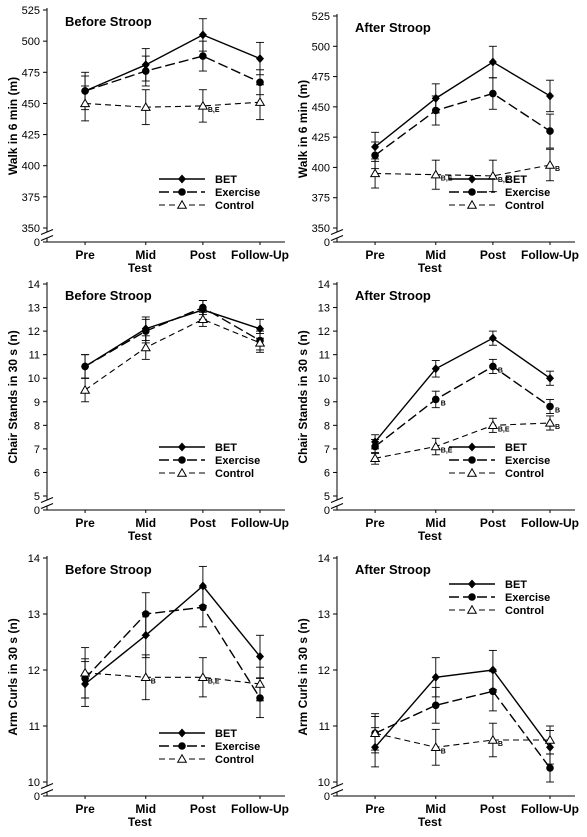 This screenshot has height=837, width=587. What do you see at coordinates (324, 379) in the screenshot?
I see `y-tick-label: 10` at bounding box center [324, 379].